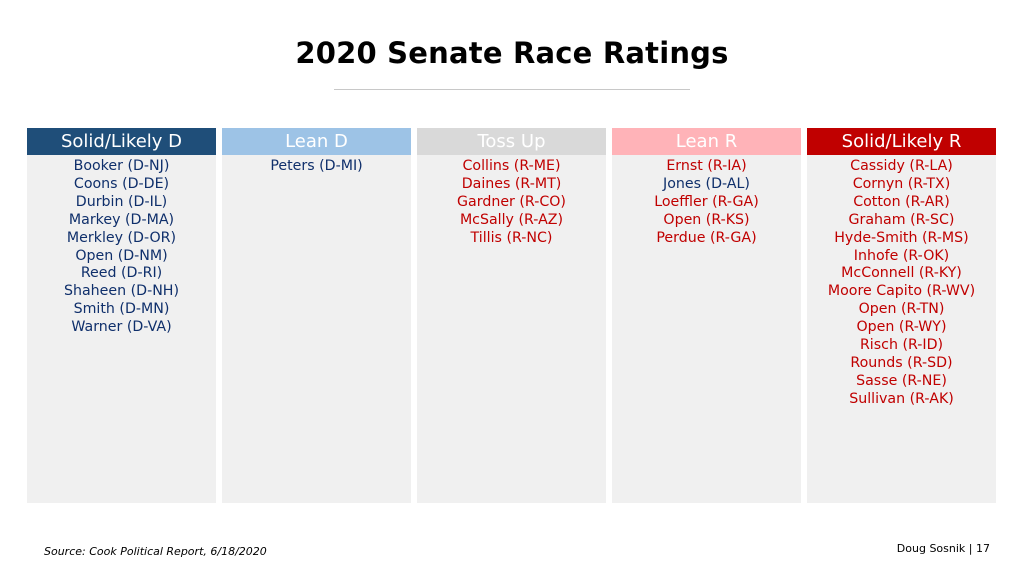 This screenshot has height=576, width=1024. I want to click on race-item: Perdue (R-GA), so click(706, 237).